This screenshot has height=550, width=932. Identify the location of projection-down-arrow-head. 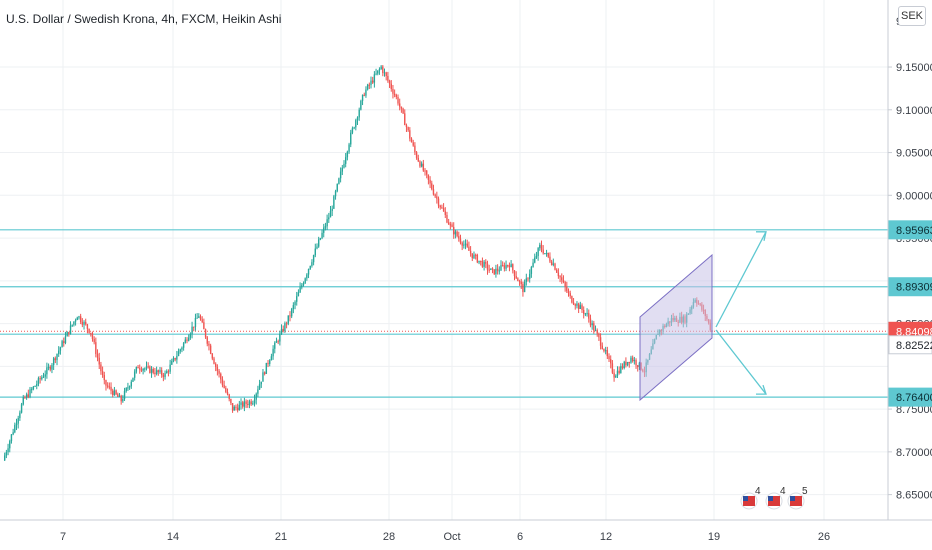
(761, 389).